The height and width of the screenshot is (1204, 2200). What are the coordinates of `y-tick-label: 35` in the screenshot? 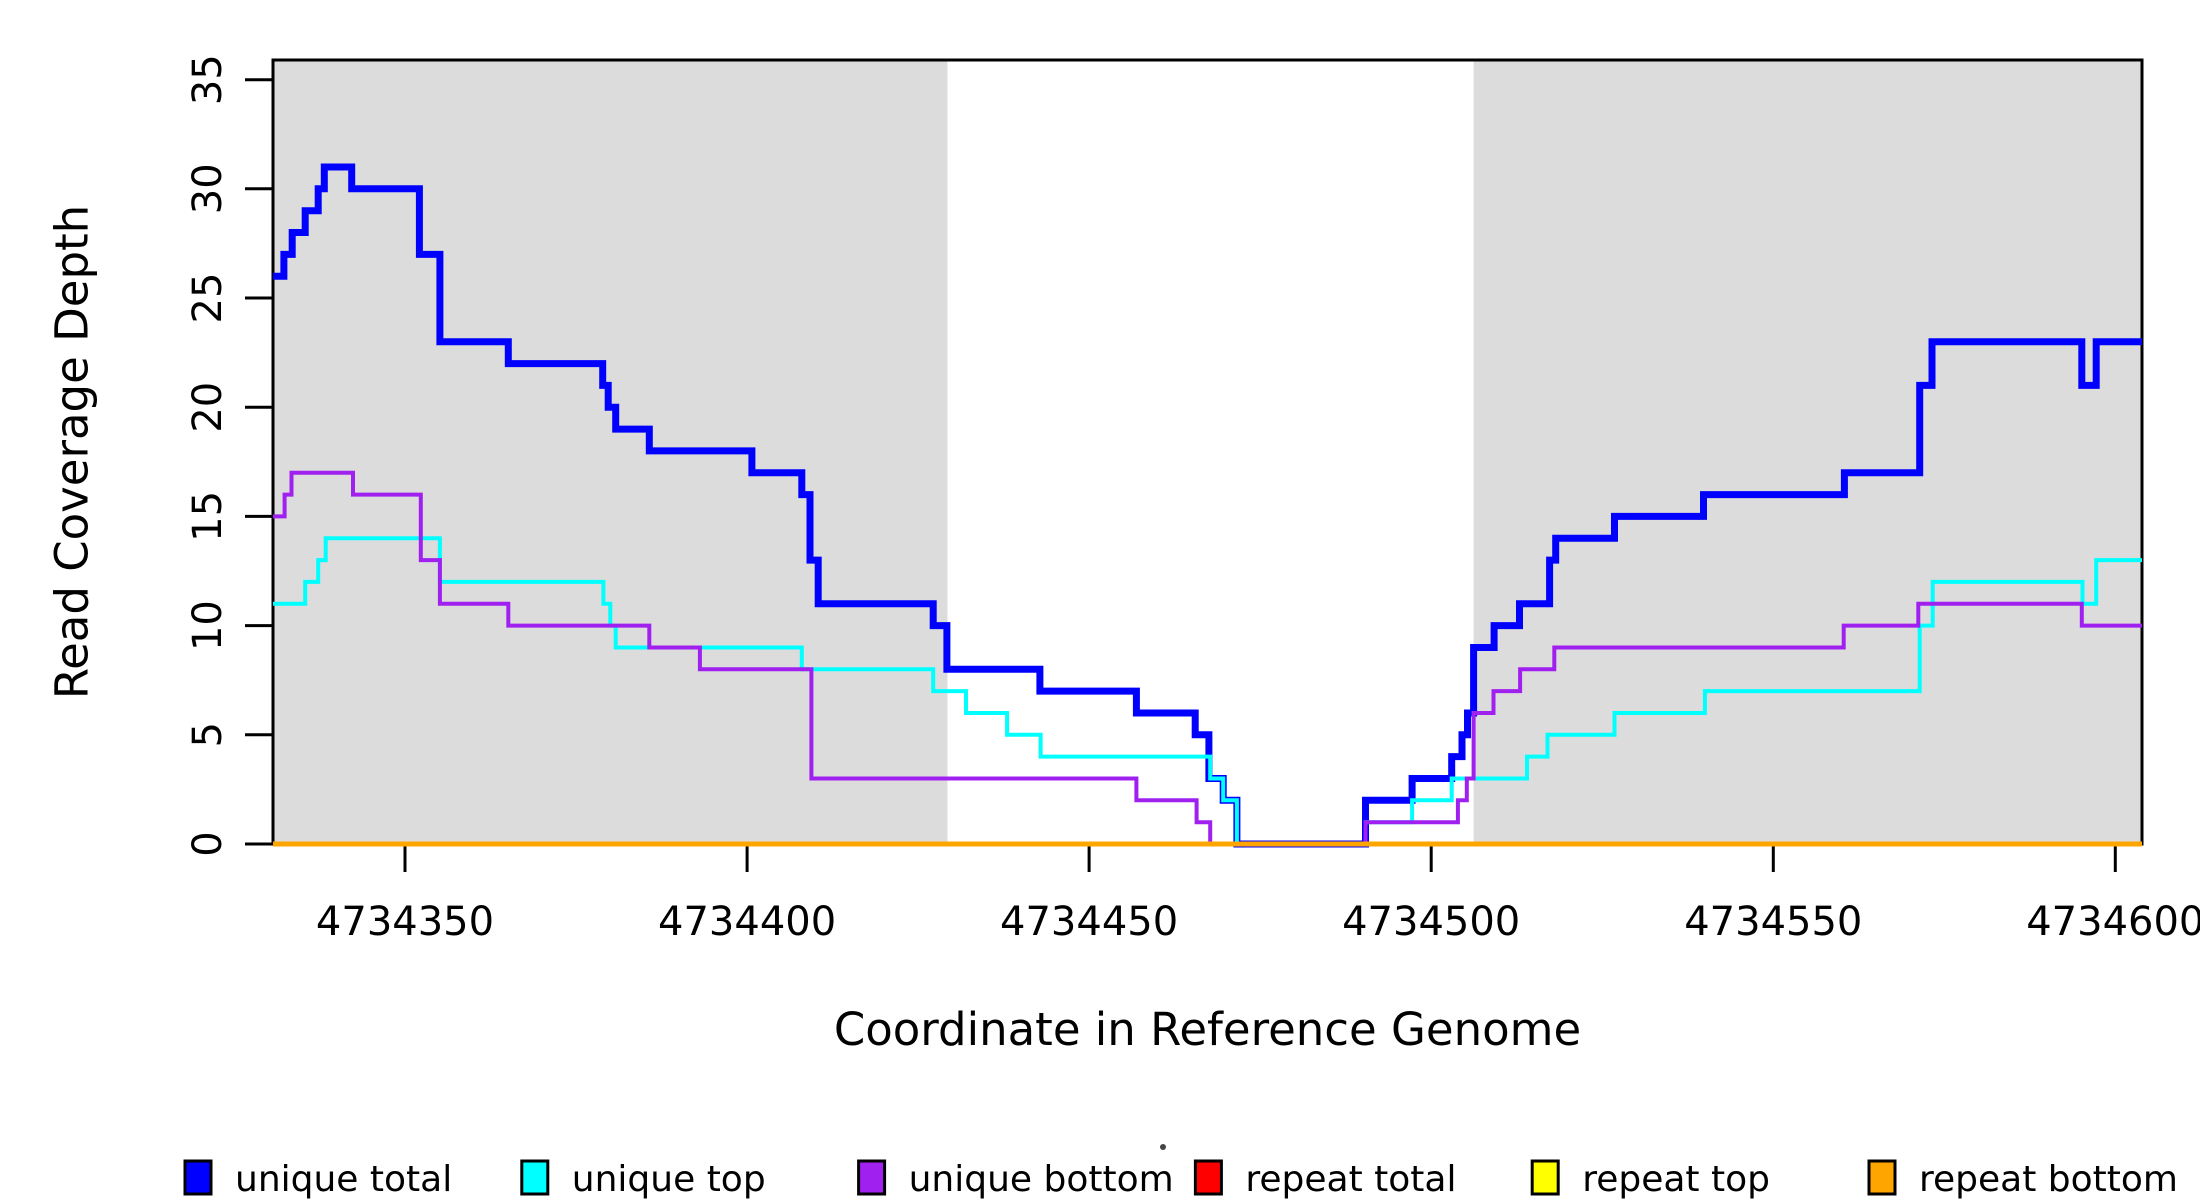 It's located at (208, 79).